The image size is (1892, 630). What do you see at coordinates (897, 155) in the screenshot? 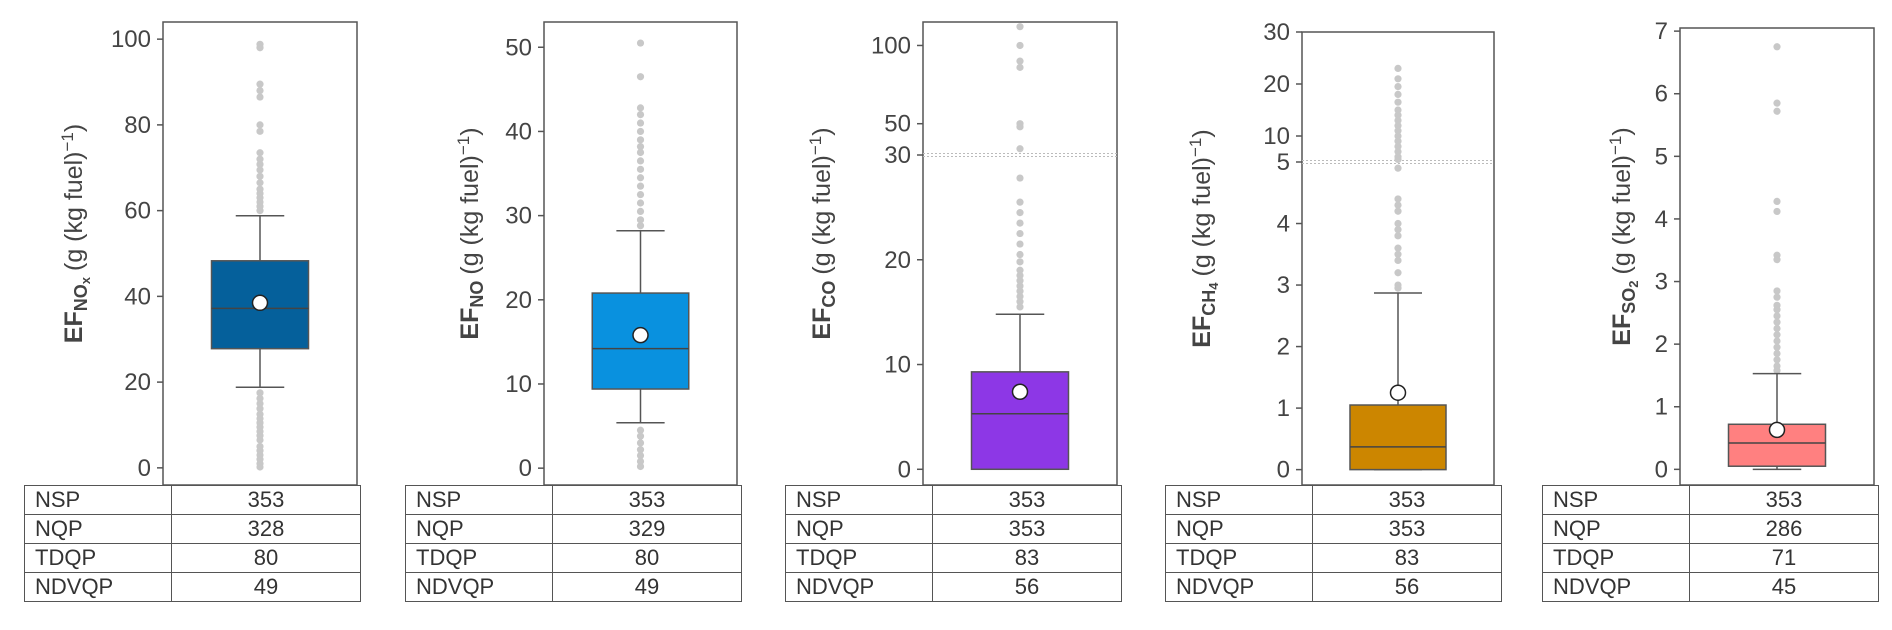
I see `y-tick-label: 30` at bounding box center [897, 155].